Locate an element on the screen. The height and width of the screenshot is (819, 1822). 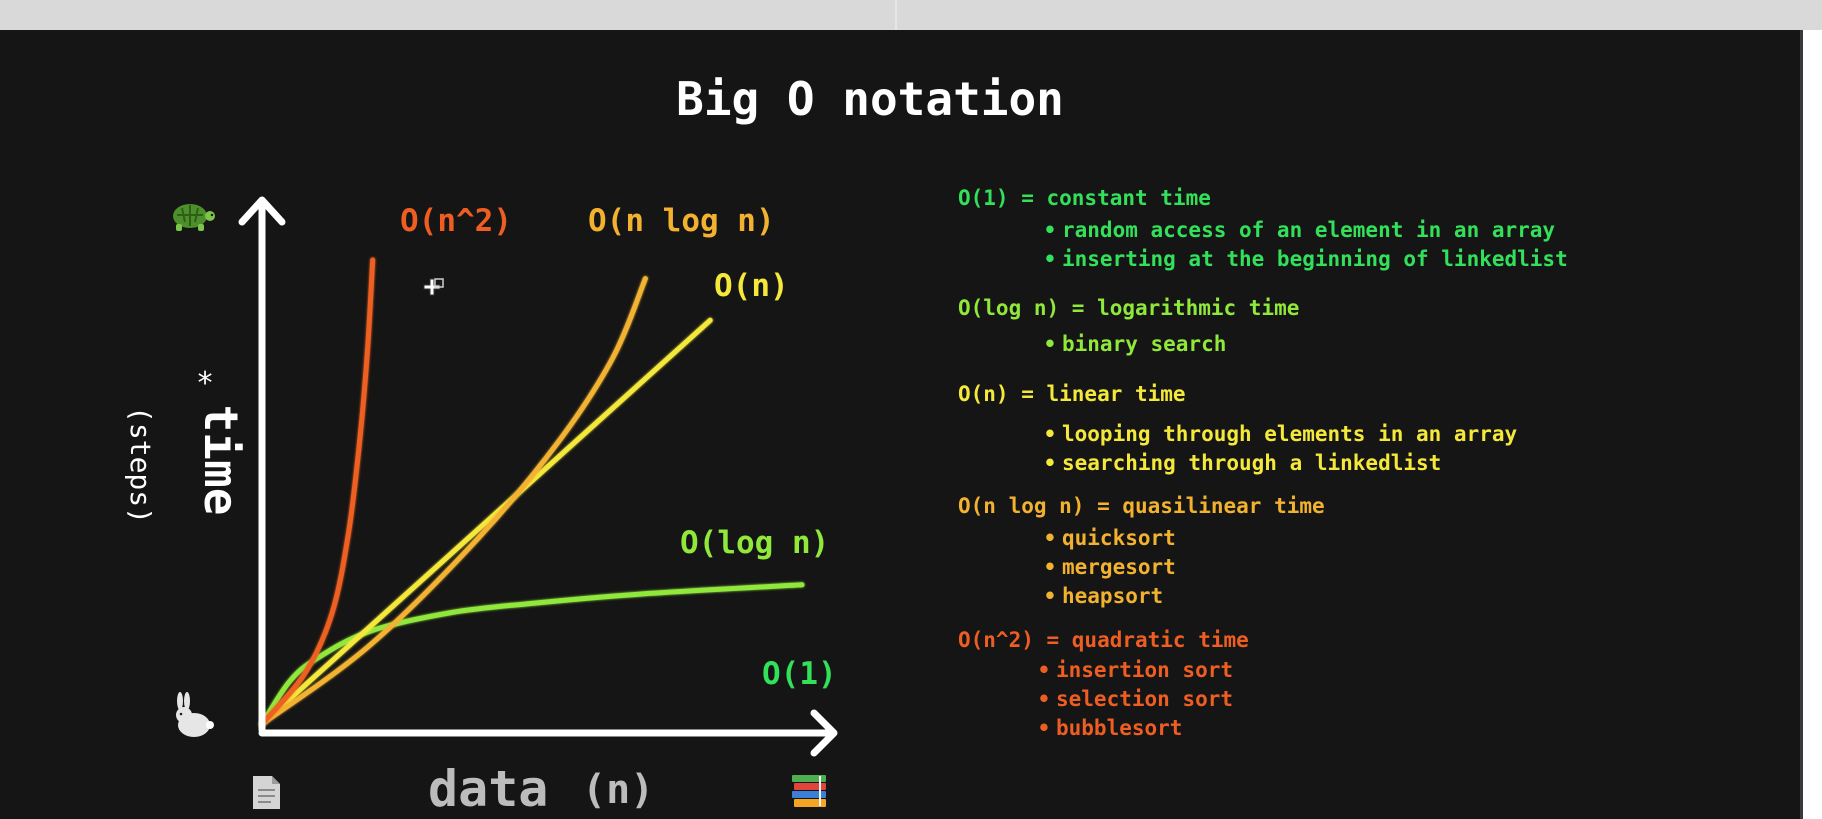
y-axis-suffix-group: (steps) is located at coordinates (140, 465).